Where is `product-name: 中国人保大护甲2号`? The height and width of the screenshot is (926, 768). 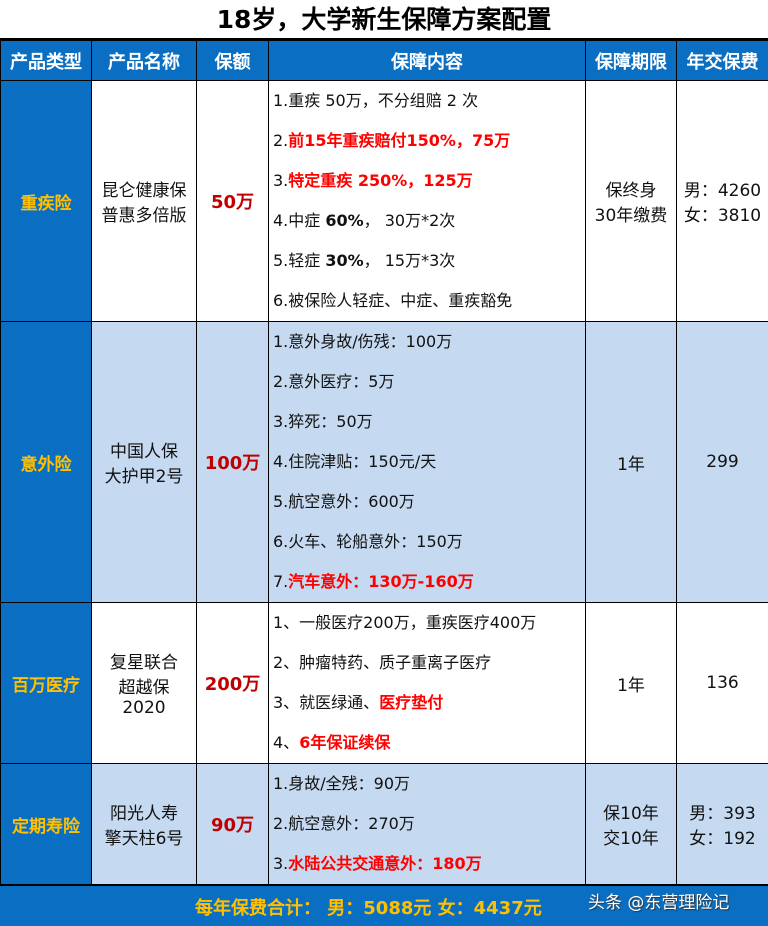
product-name: 中国人保大护甲2号 is located at coordinates (144, 462).